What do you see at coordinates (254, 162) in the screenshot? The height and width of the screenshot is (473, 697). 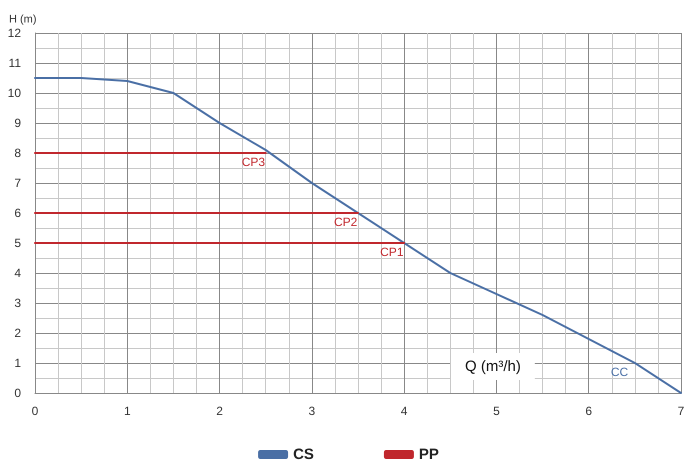 I see `annotation: CP3` at bounding box center [254, 162].